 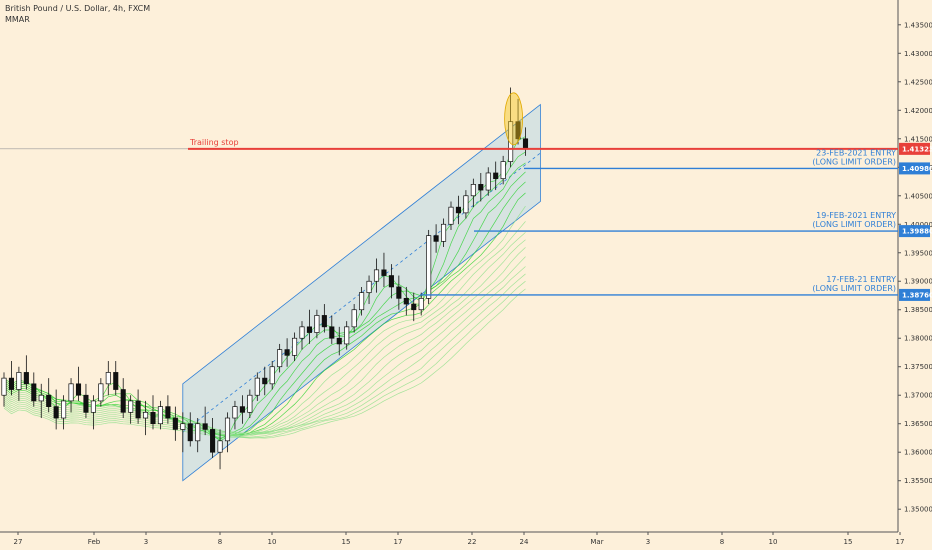 What do you see at coordinates (596, 542) in the screenshot?
I see `x-tick-label: Mar` at bounding box center [596, 542].